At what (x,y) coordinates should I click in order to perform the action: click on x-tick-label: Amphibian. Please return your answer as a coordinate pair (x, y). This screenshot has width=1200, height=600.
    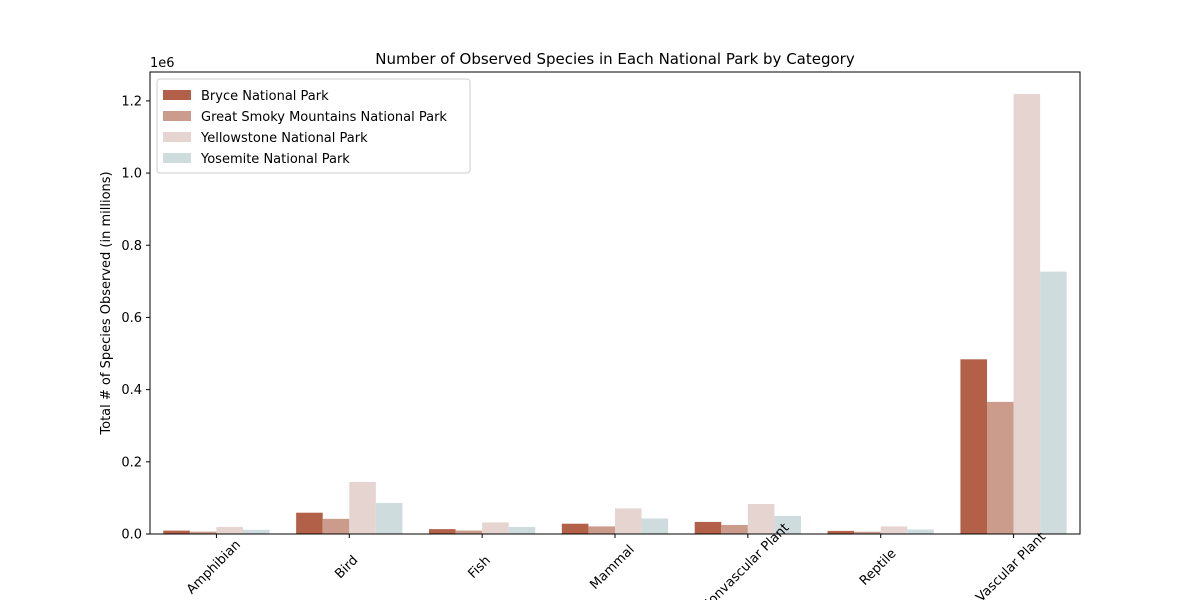
    Looking at the image, I should click on (214, 568).